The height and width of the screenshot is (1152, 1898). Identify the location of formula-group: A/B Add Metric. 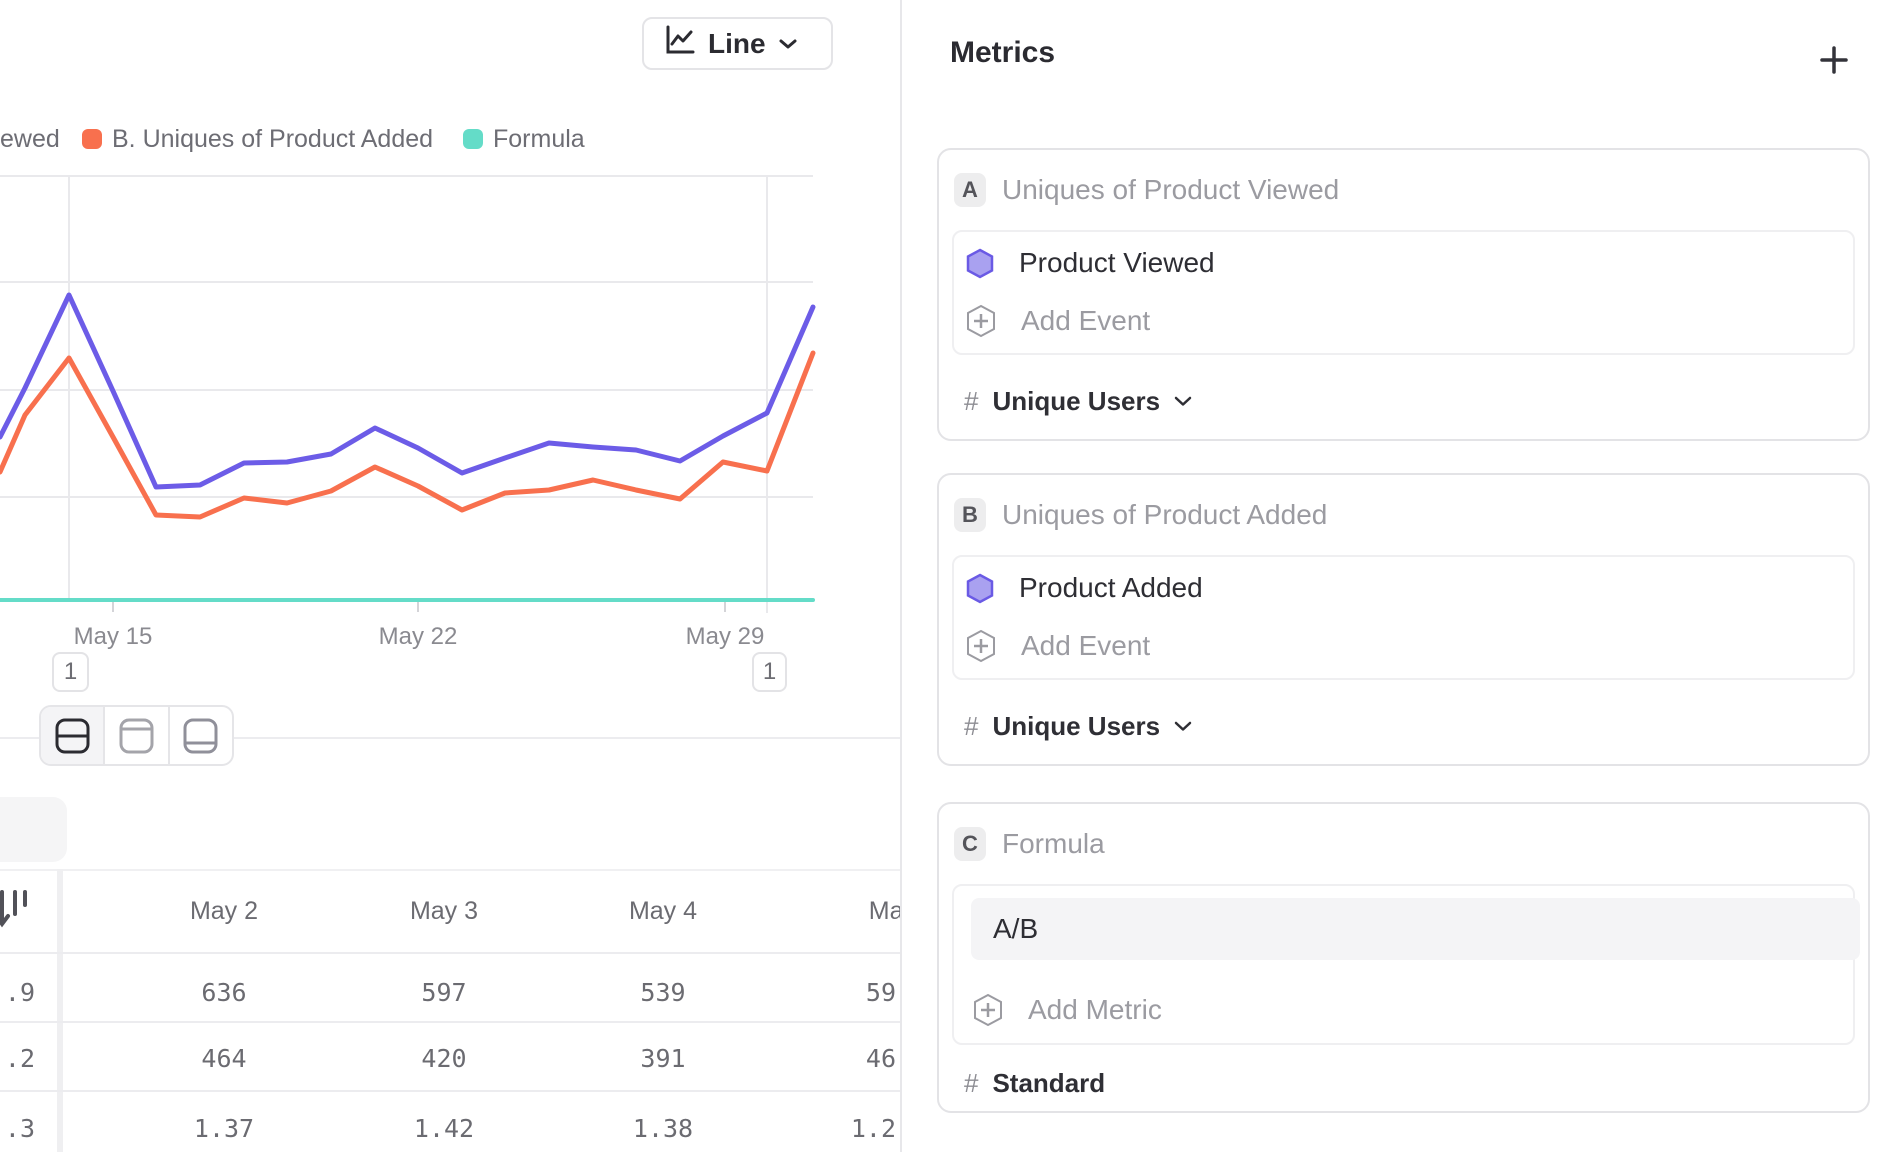
(1406, 964).